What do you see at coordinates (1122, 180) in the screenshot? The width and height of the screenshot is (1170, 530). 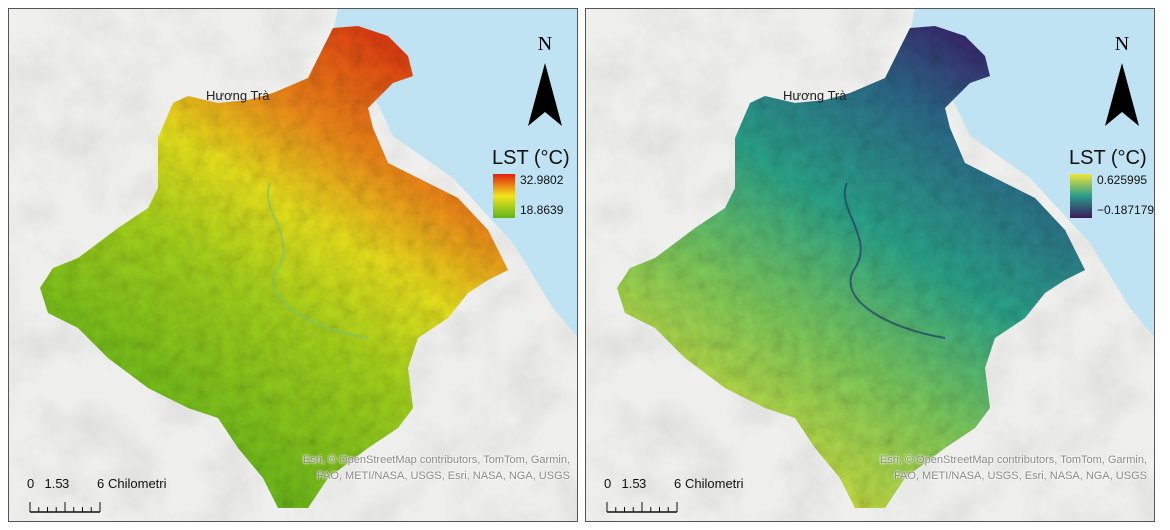 I see `legend-max: 0.625995` at bounding box center [1122, 180].